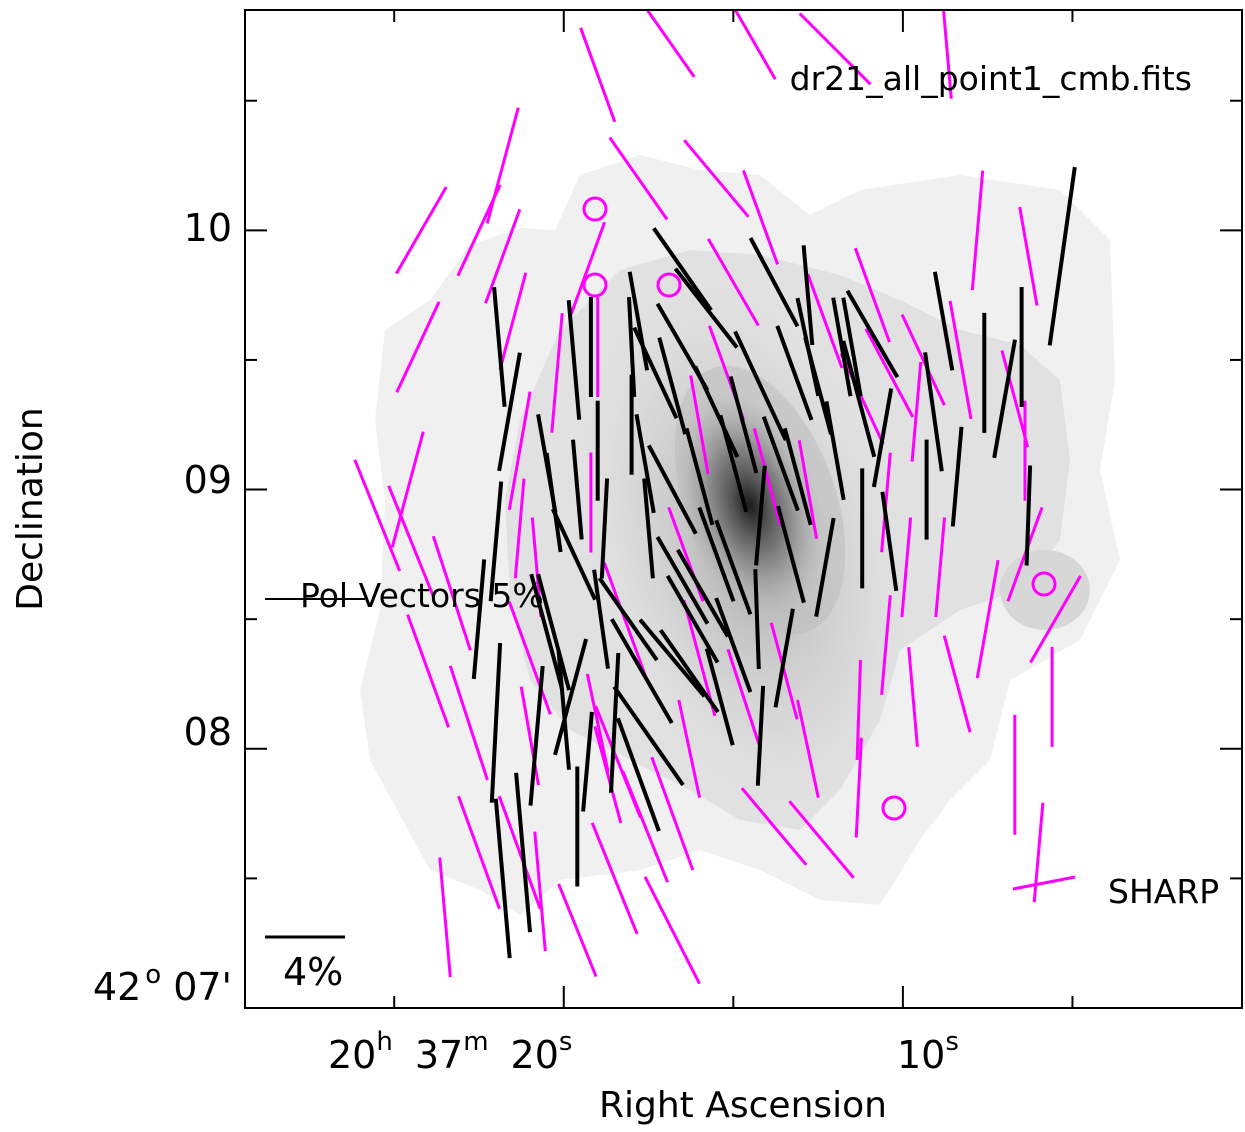 This screenshot has height=1132, width=1245. What do you see at coordinates (208, 732) in the screenshot?
I see `y-tick-label-08: 08` at bounding box center [208, 732].